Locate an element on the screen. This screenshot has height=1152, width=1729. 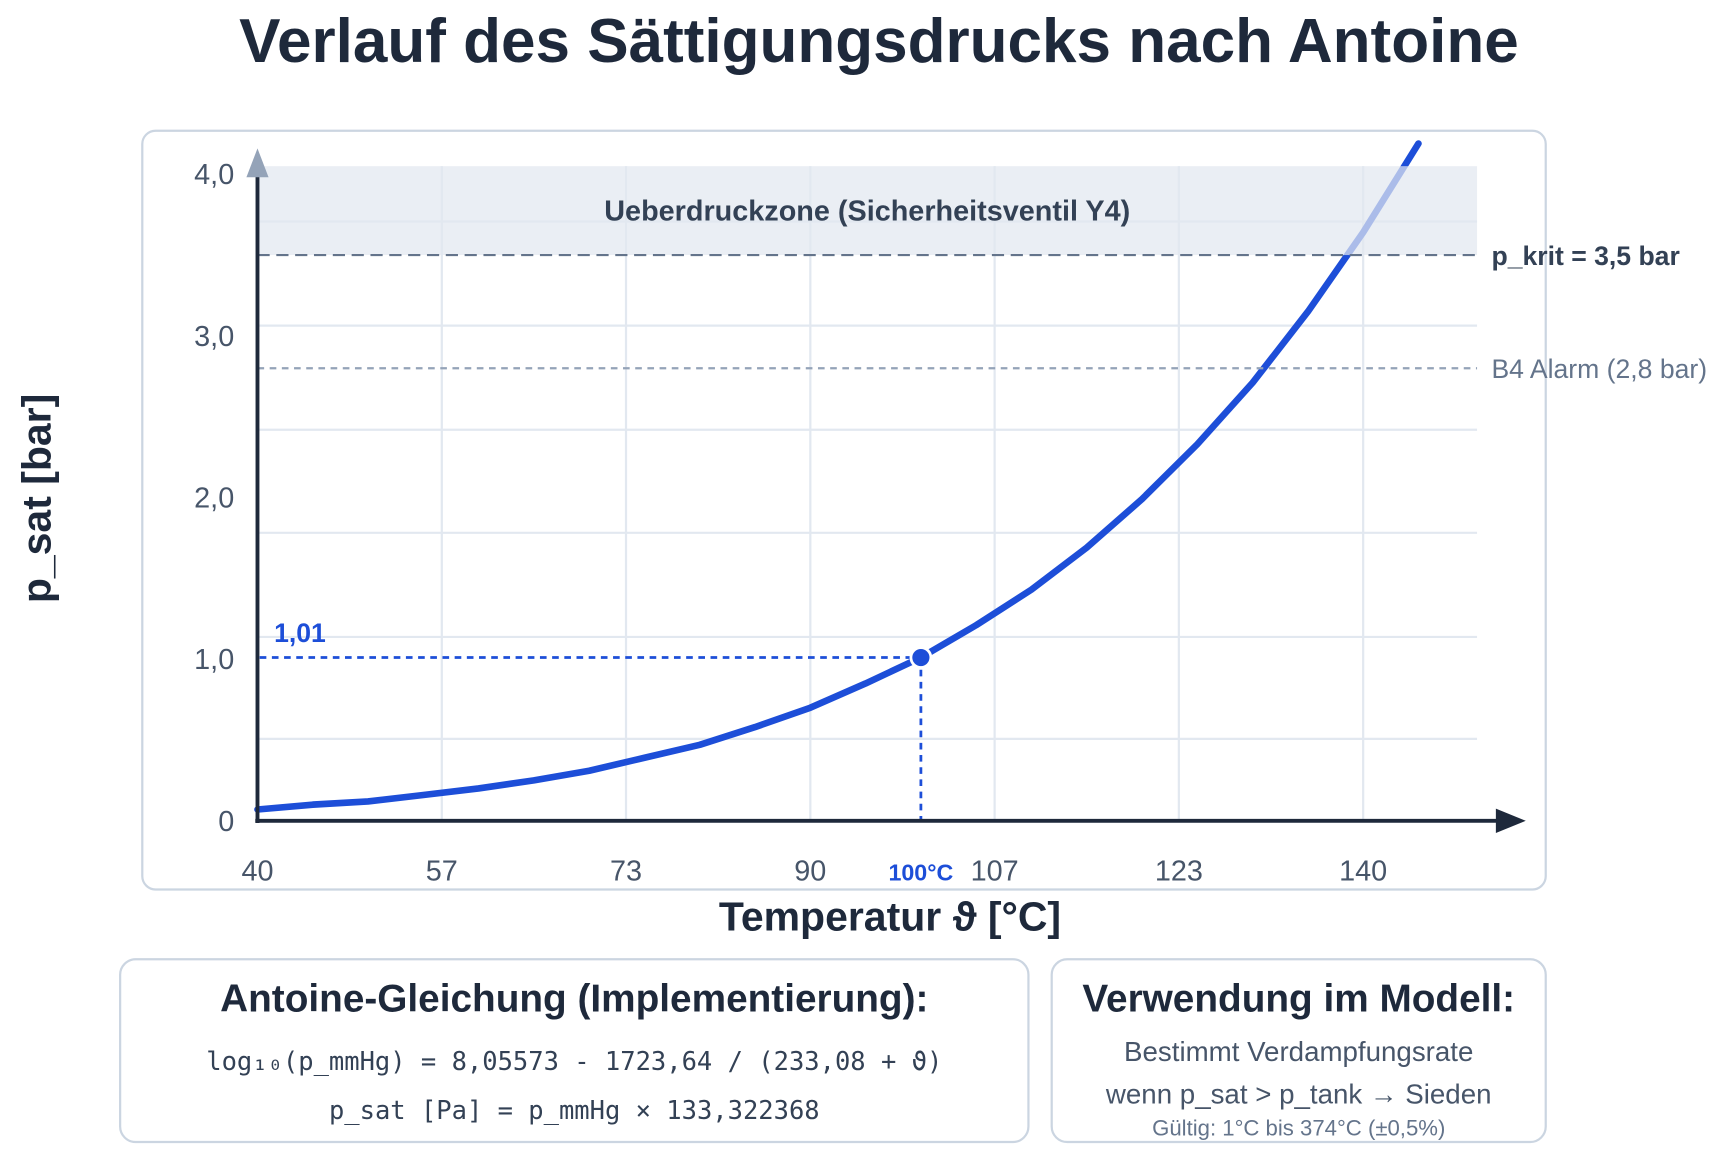
x-tick-label: 140 is located at coordinates (1363, 872).